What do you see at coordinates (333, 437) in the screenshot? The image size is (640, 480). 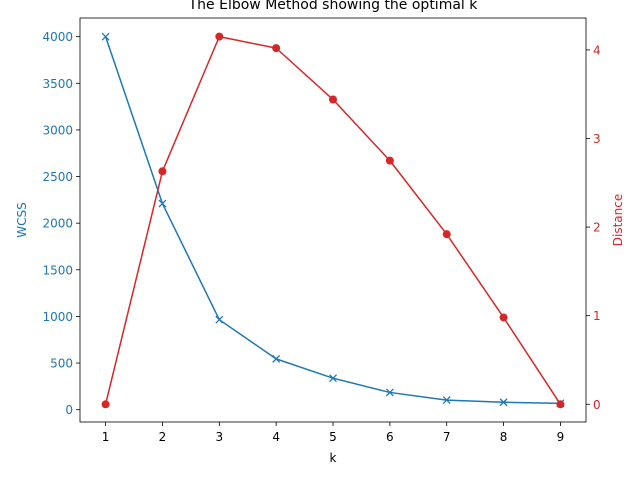 I see `x-tick-label-5: 5` at bounding box center [333, 437].